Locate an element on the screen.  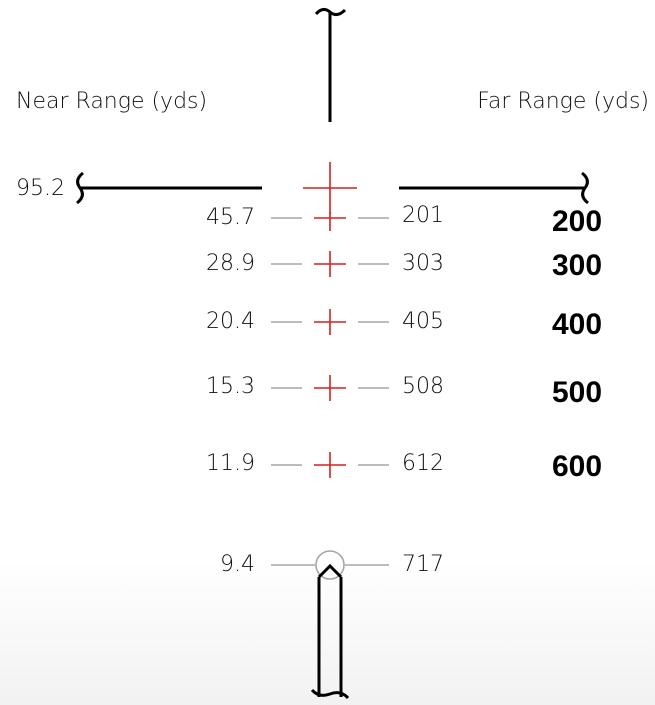
near-value-row-5: 11.9 is located at coordinates (230, 463).